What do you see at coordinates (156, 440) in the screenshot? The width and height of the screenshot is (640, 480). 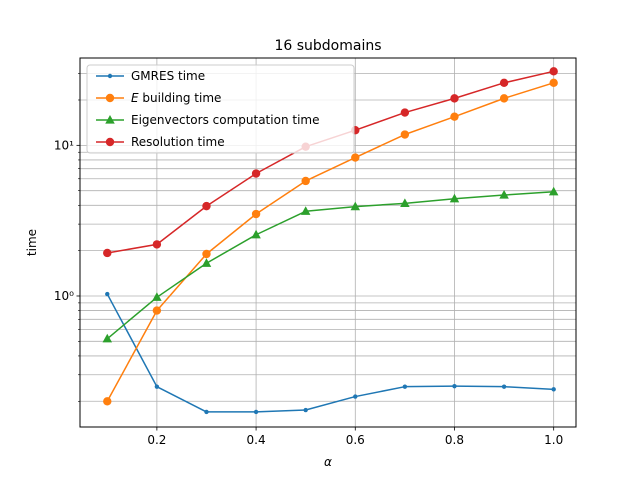 I see `x-tick-label: 0.2` at bounding box center [156, 440].